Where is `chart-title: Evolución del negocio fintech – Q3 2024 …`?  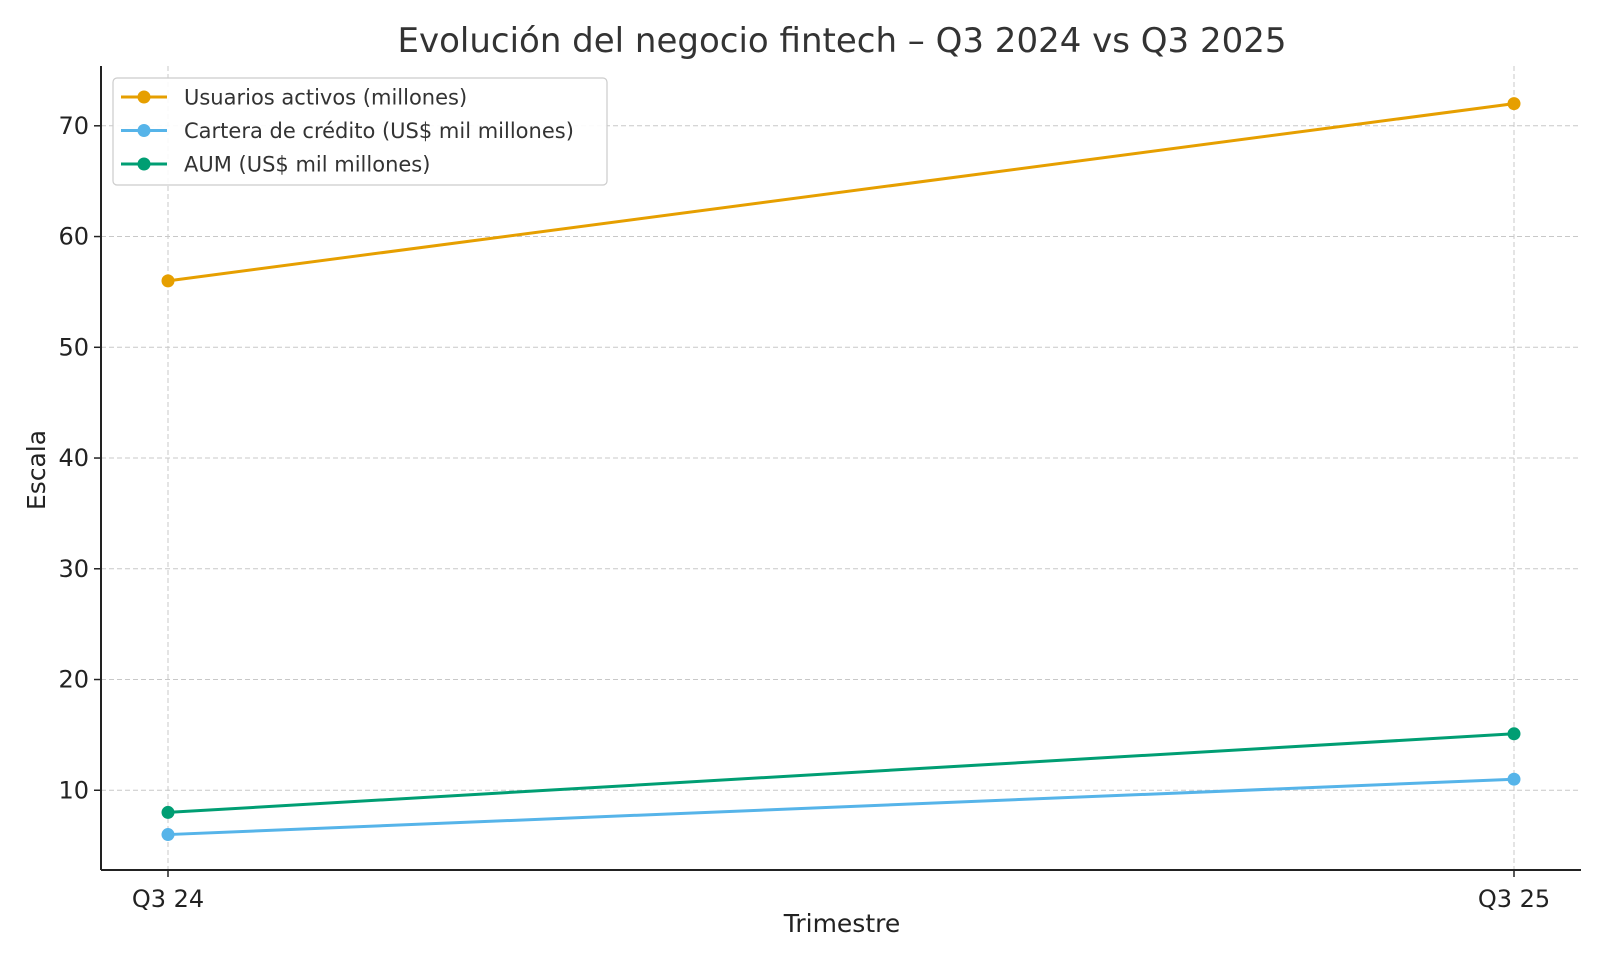 chart-title: Evolución del negocio fintech – Q3 2024 … is located at coordinates (841, 41).